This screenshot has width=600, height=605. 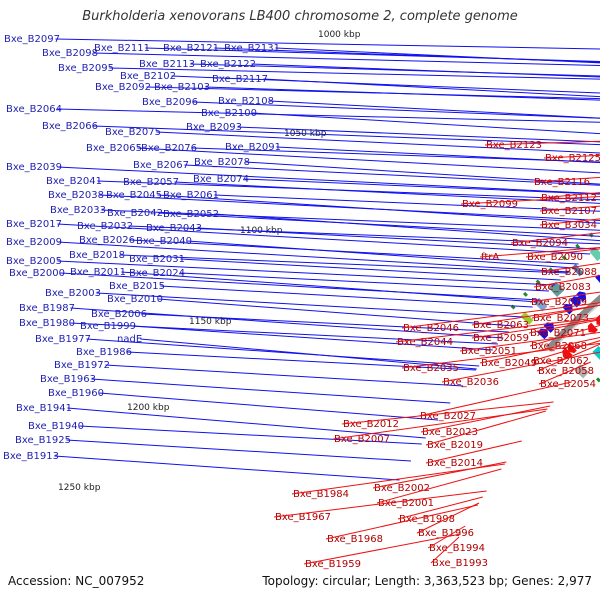 I want to click on gene-label-reverse: Bxe_B2054, so click(x=568, y=384).